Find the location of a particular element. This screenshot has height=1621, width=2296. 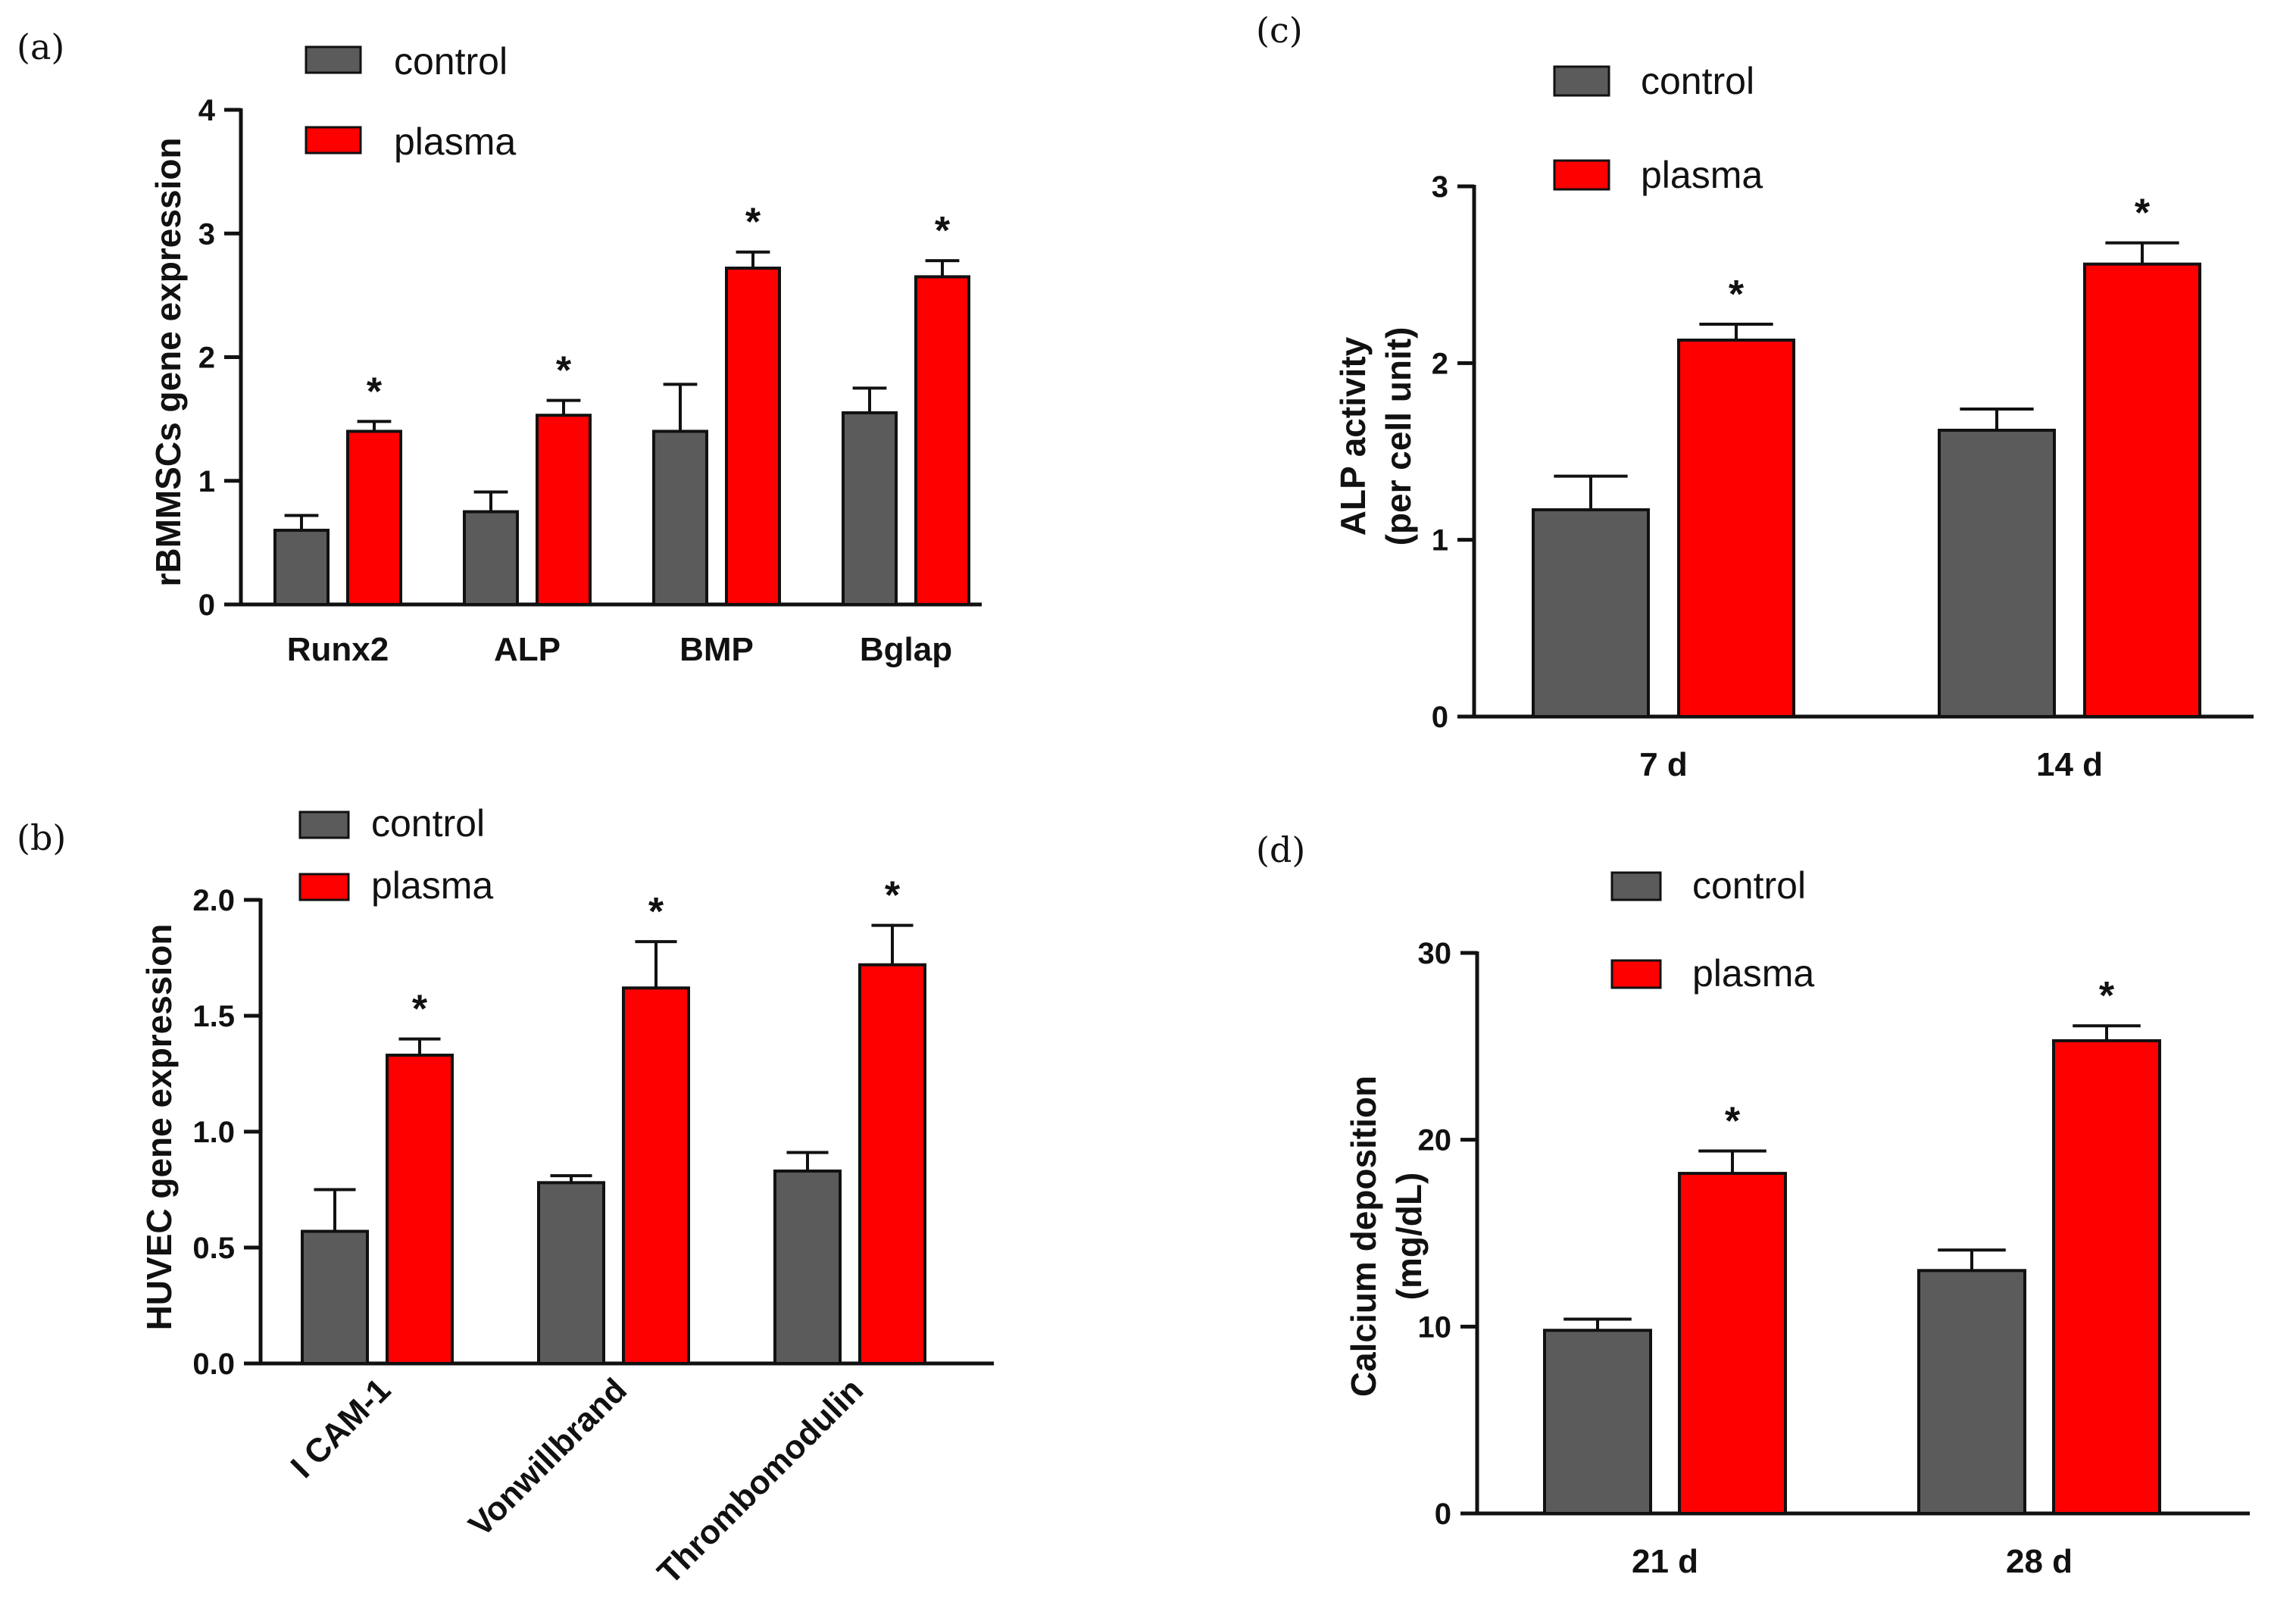

y-tick-label-b: 1.5 is located at coordinates (213, 1016).